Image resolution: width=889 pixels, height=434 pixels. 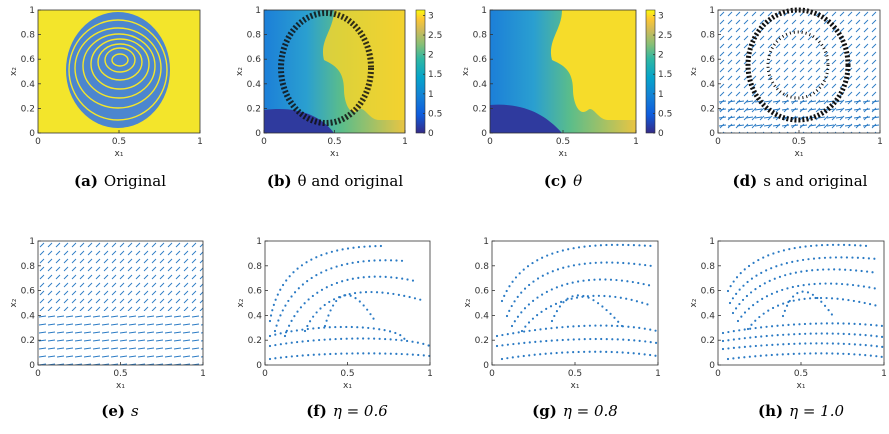 I want to click on caption-text: η = 1.0, so click(x=816, y=411).